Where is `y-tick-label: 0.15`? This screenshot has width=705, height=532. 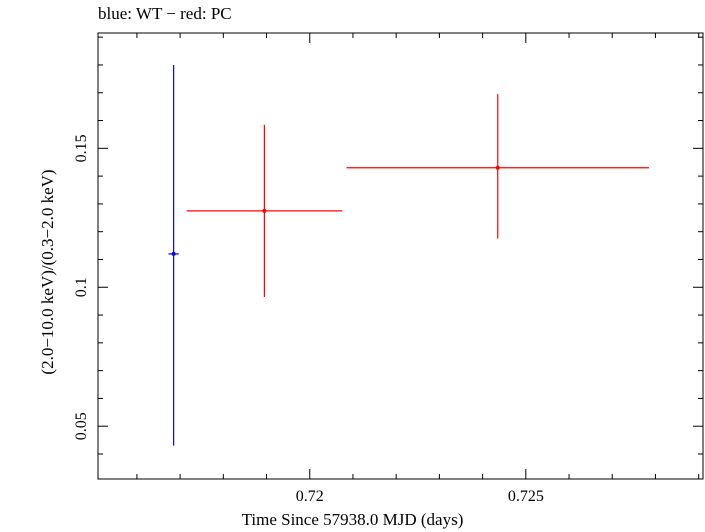 y-tick-label: 0.15 is located at coordinates (81, 148).